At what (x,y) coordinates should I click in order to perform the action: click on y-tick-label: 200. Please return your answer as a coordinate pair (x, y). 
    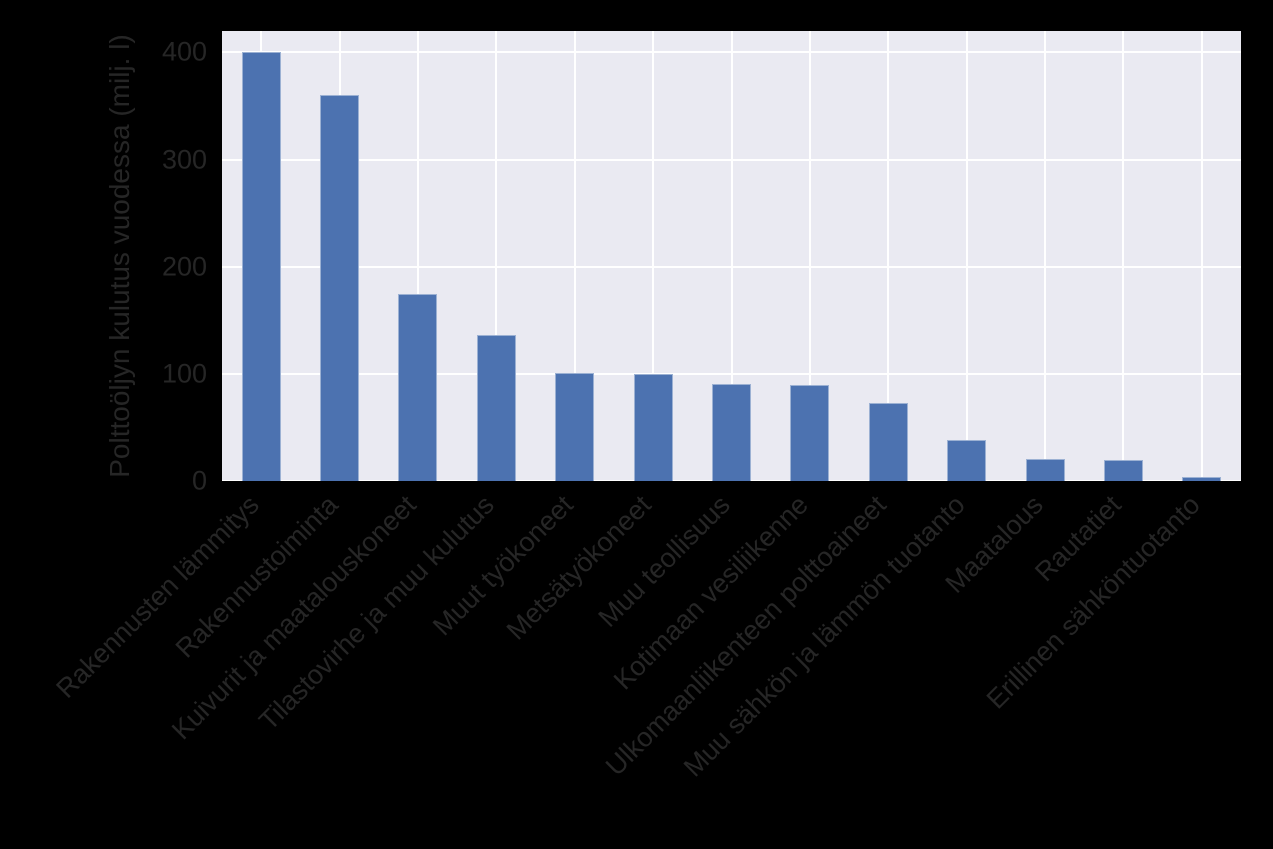
    Looking at the image, I should click on (184, 266).